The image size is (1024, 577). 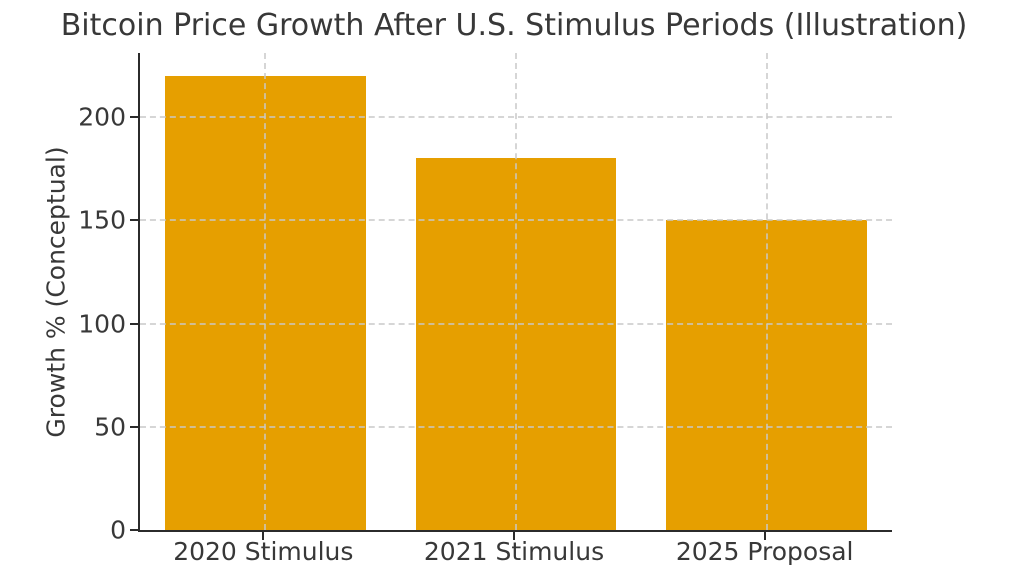 I want to click on y-tick-label: 150, so click(x=102, y=220).